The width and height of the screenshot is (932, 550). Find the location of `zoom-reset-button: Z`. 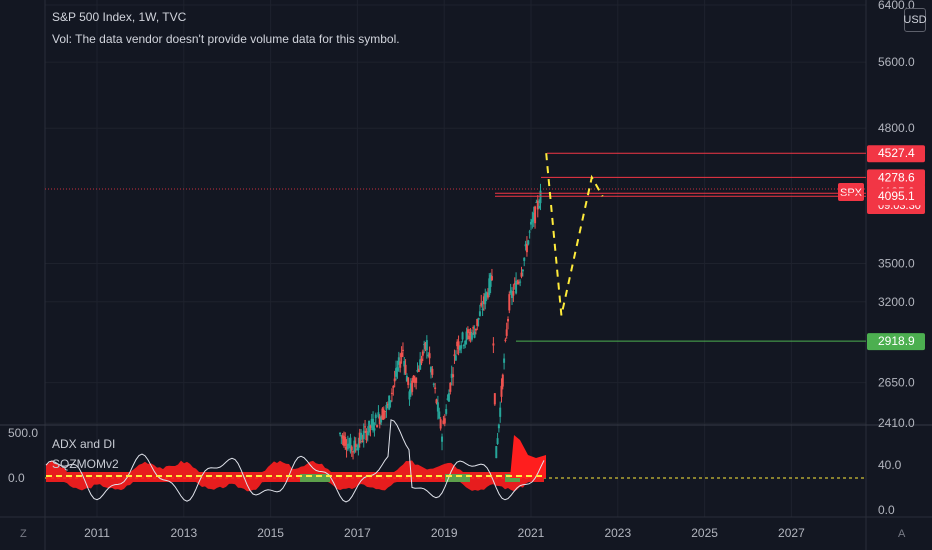

zoom-reset-button: Z is located at coordinates (23, 534).